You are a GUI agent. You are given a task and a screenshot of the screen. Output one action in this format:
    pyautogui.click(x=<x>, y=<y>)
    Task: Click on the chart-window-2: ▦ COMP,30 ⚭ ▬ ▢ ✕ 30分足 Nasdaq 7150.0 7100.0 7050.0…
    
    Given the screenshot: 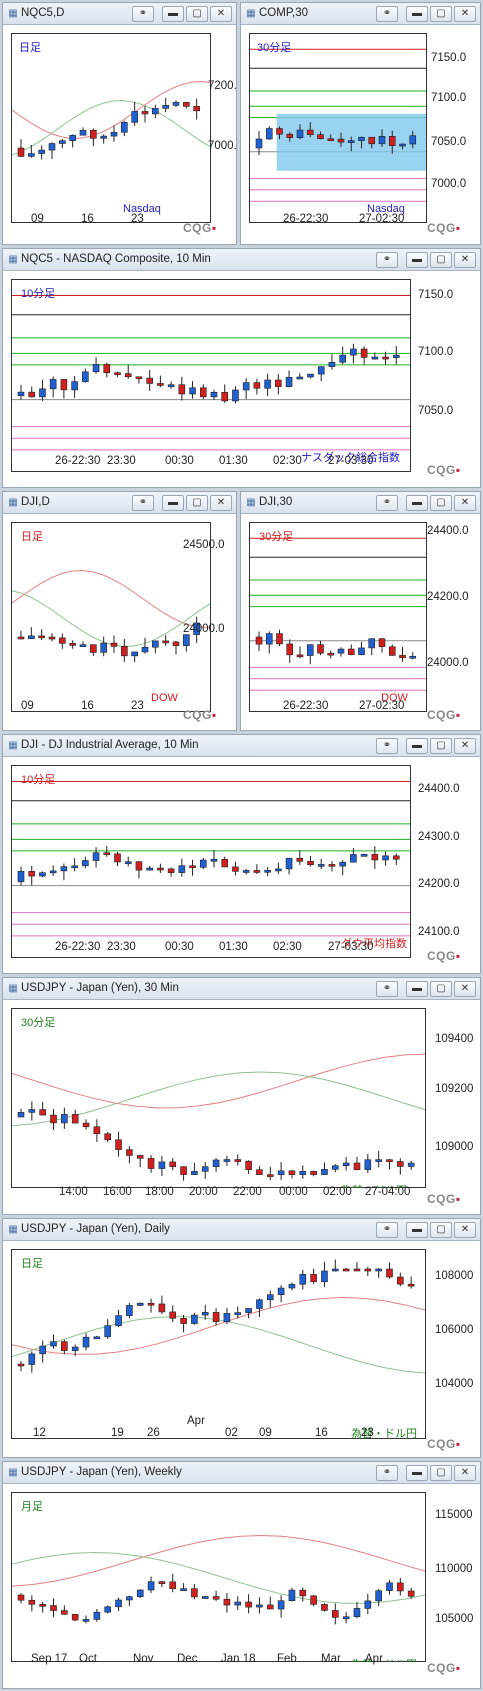 What is the action you would take?
    pyautogui.click(x=360, y=123)
    